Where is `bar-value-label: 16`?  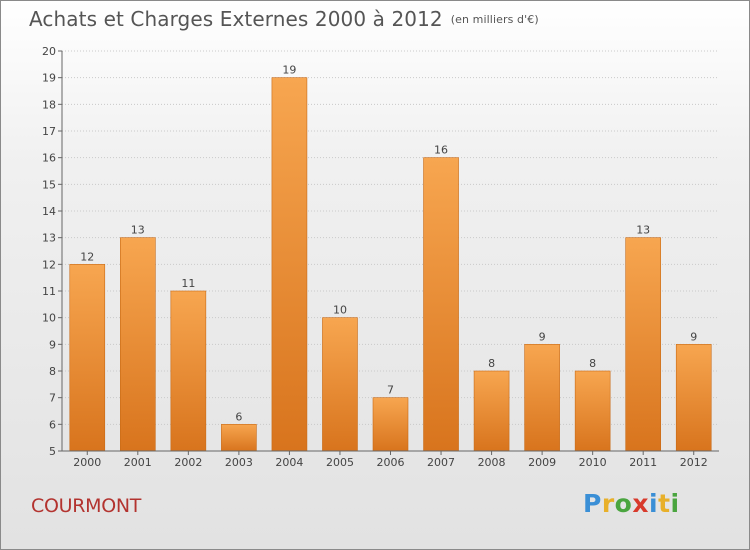
bar-value-label: 16 is located at coordinates (441, 150).